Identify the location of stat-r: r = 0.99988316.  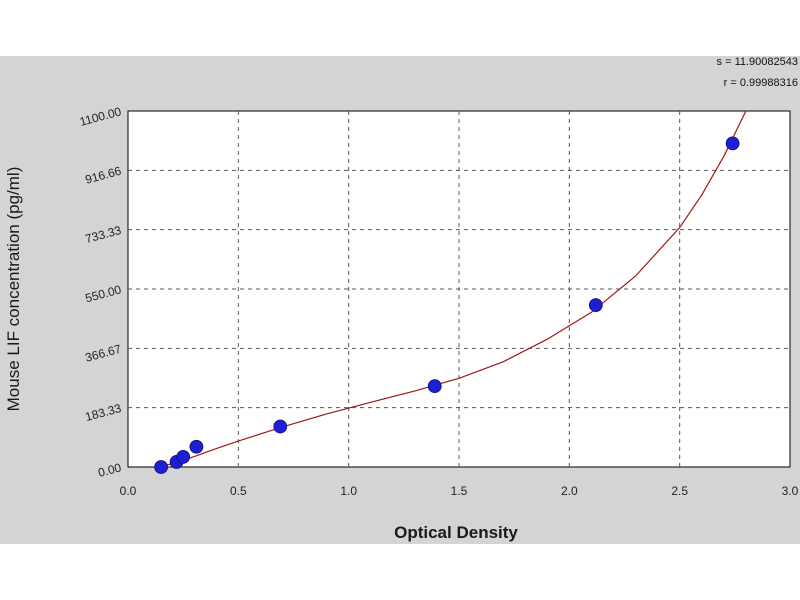
(761, 83).